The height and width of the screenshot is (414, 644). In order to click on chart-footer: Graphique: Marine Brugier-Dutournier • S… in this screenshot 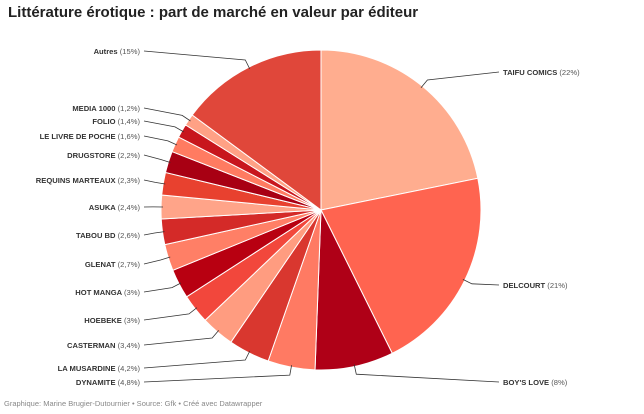, I will do `click(133, 403)`.